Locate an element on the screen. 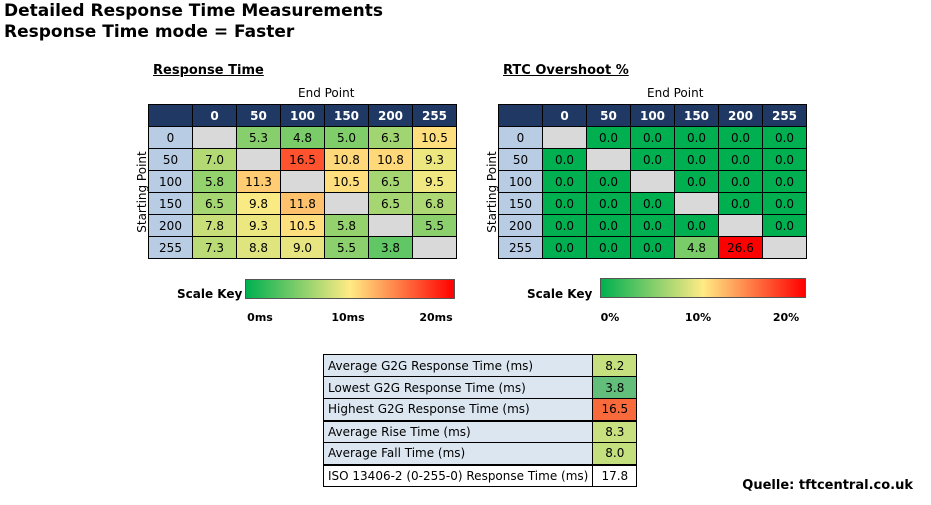  rtc-overshoot-ylabel: Starting Point is located at coordinates (492, 192).